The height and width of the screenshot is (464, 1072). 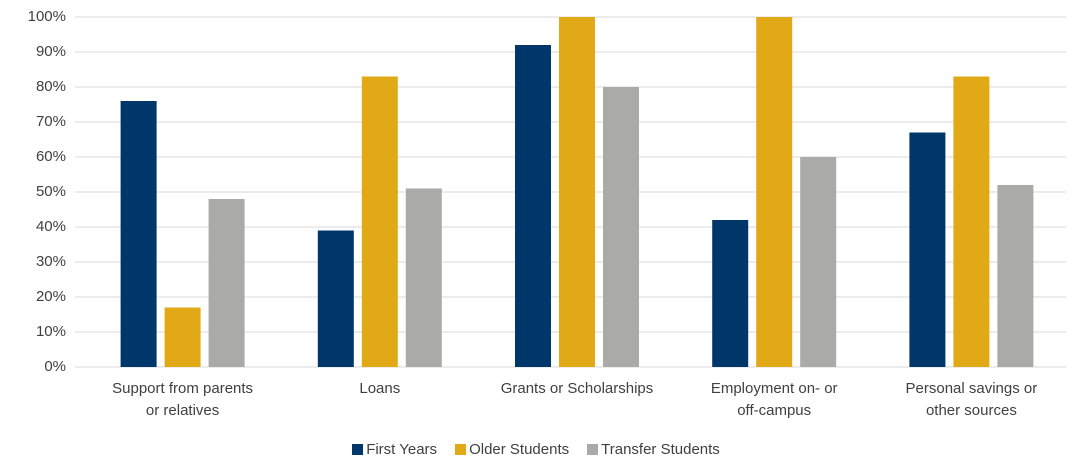 I want to click on legend-label: First Years, so click(x=402, y=449).